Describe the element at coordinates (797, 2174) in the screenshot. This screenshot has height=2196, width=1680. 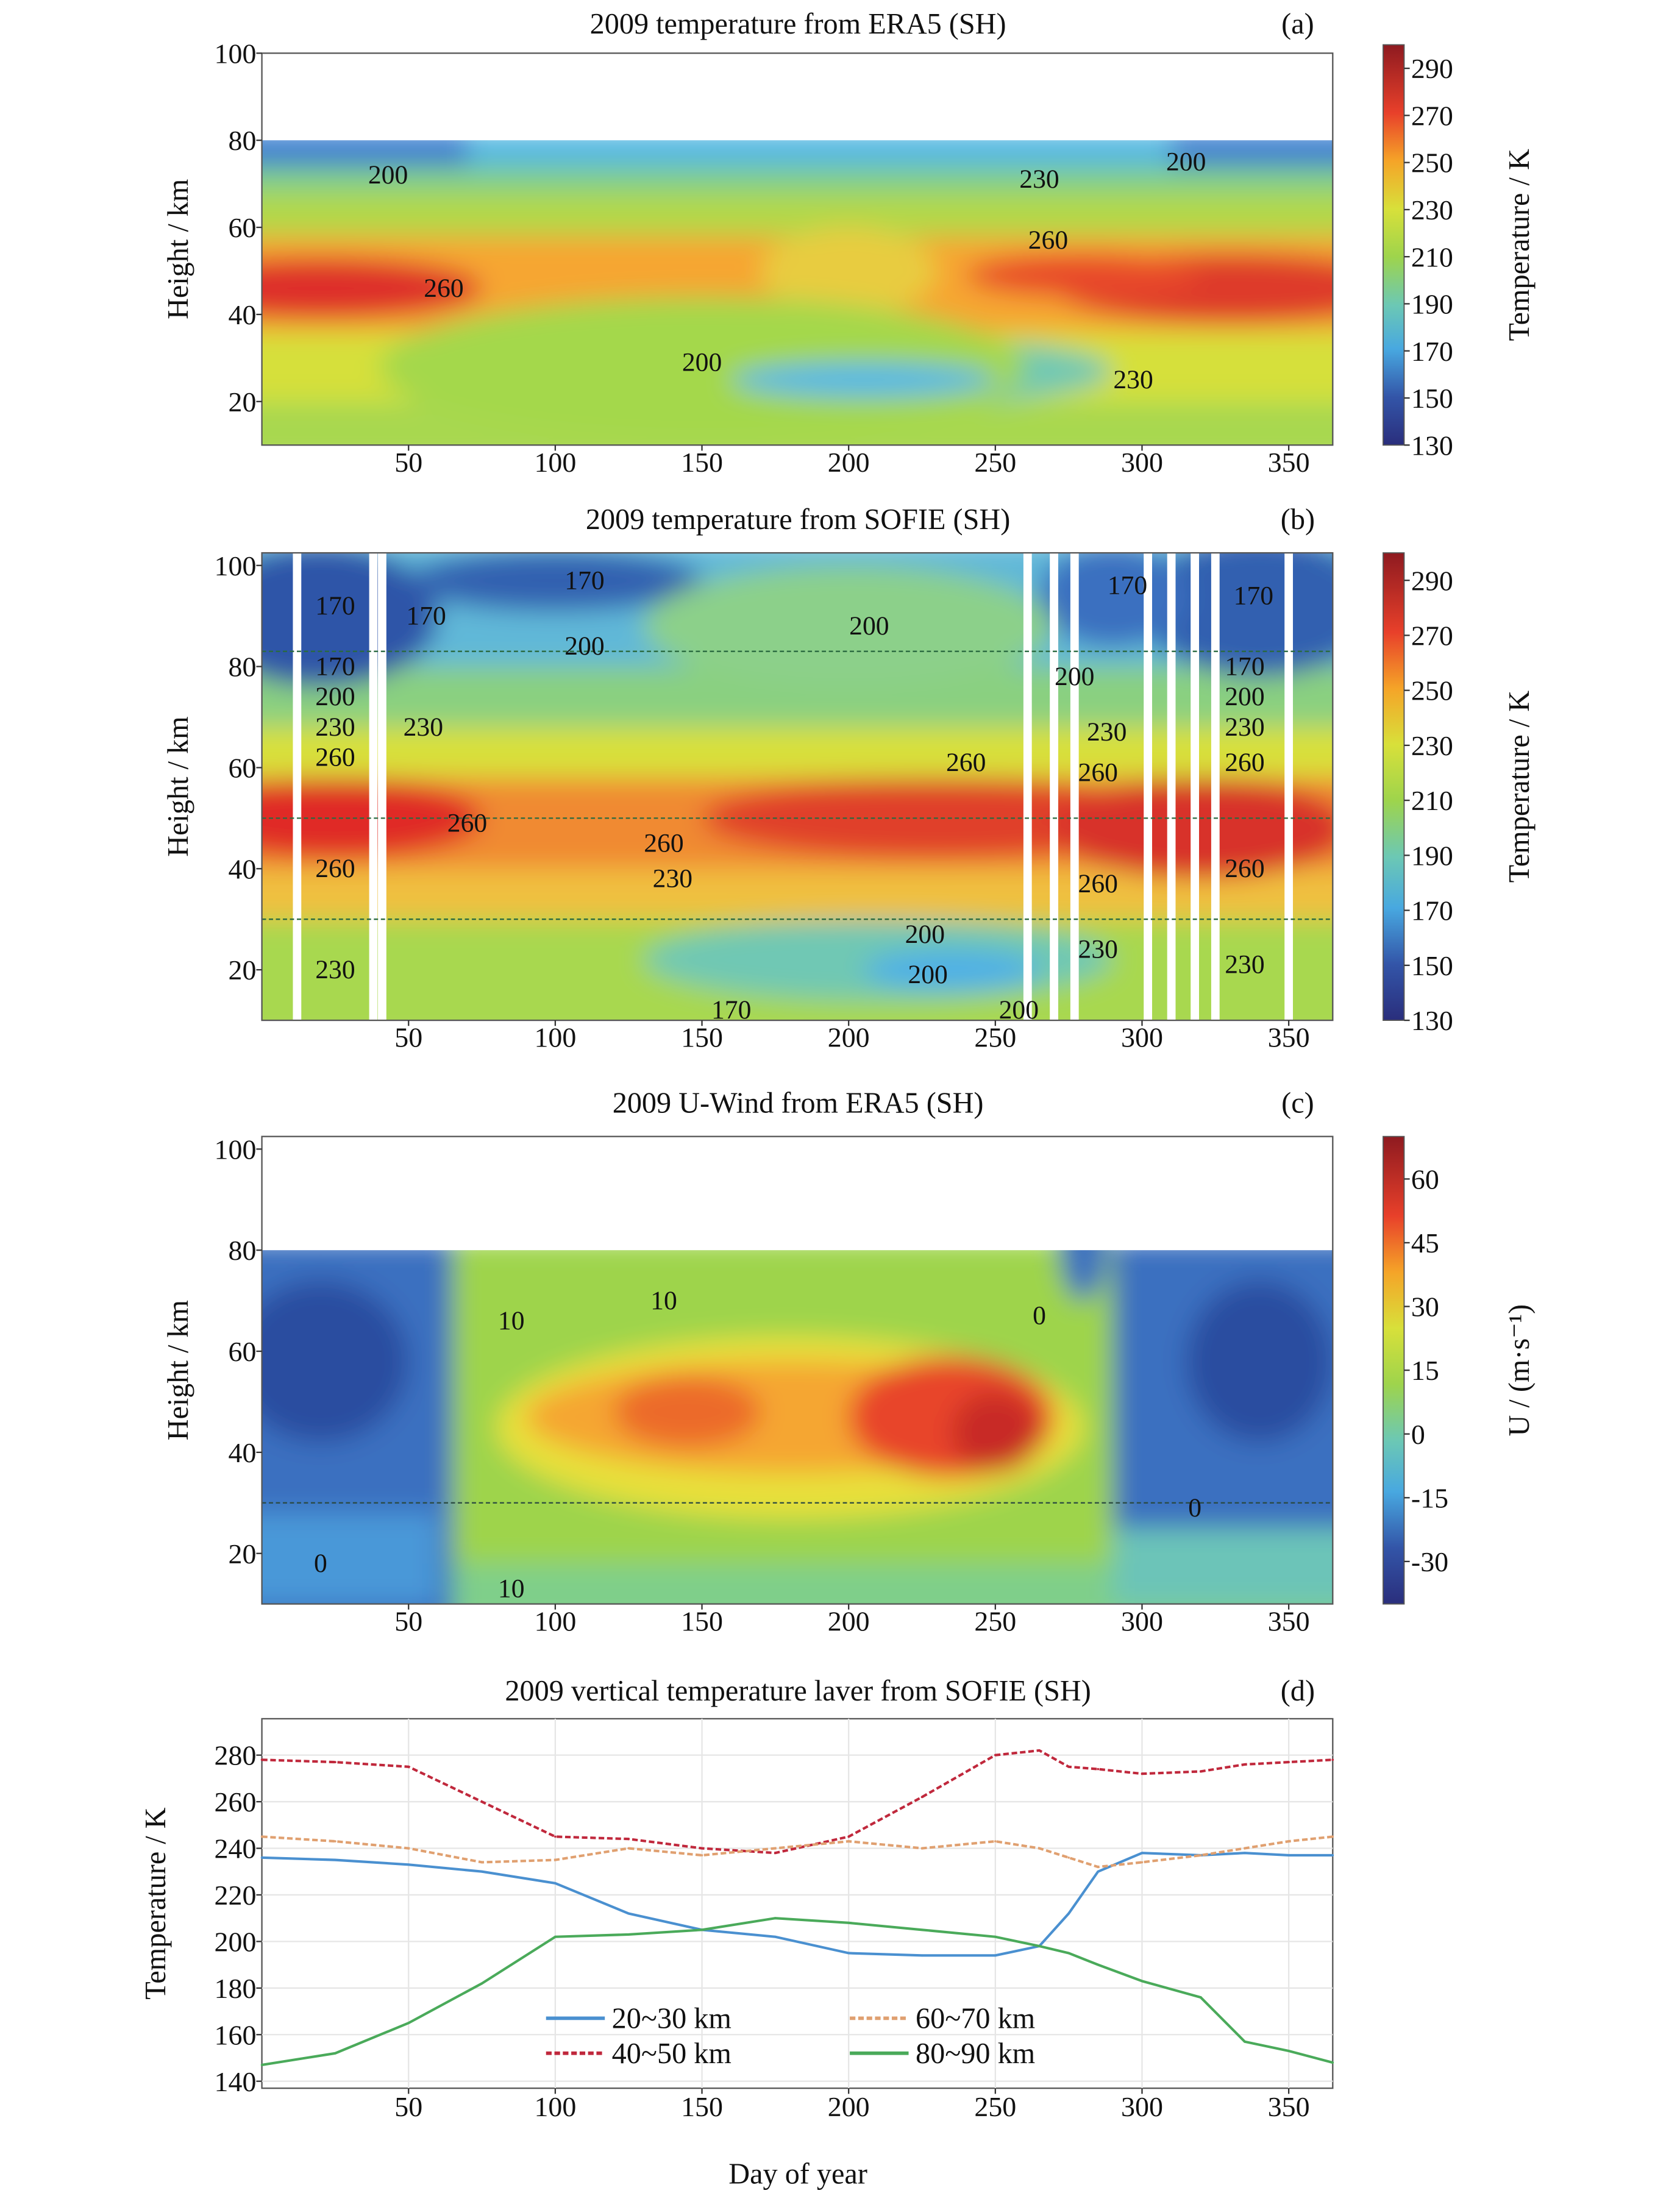
I see `x-axis-label: Day of year` at that location.